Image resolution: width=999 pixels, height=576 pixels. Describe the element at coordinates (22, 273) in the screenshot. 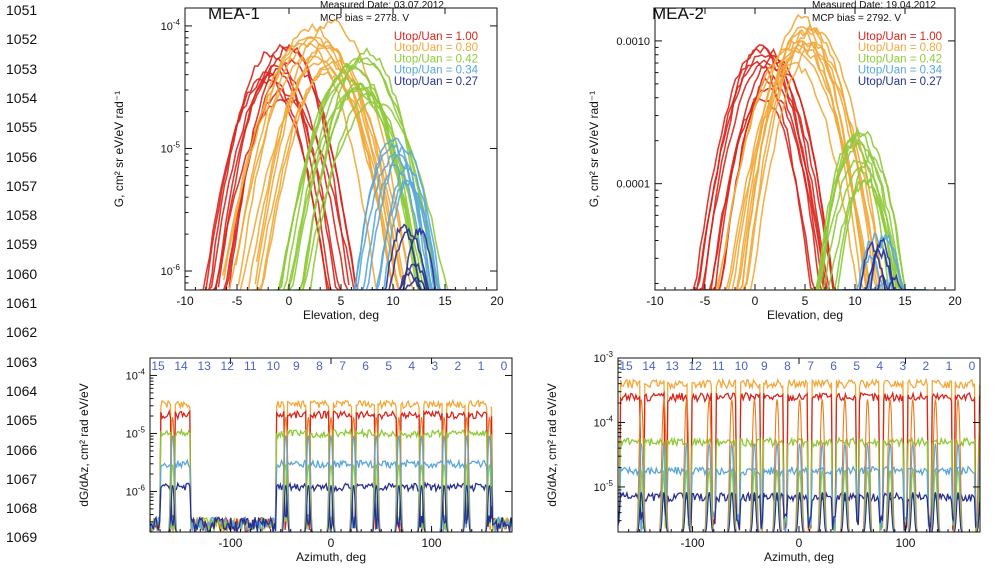

I see `line-number: 1060` at that location.